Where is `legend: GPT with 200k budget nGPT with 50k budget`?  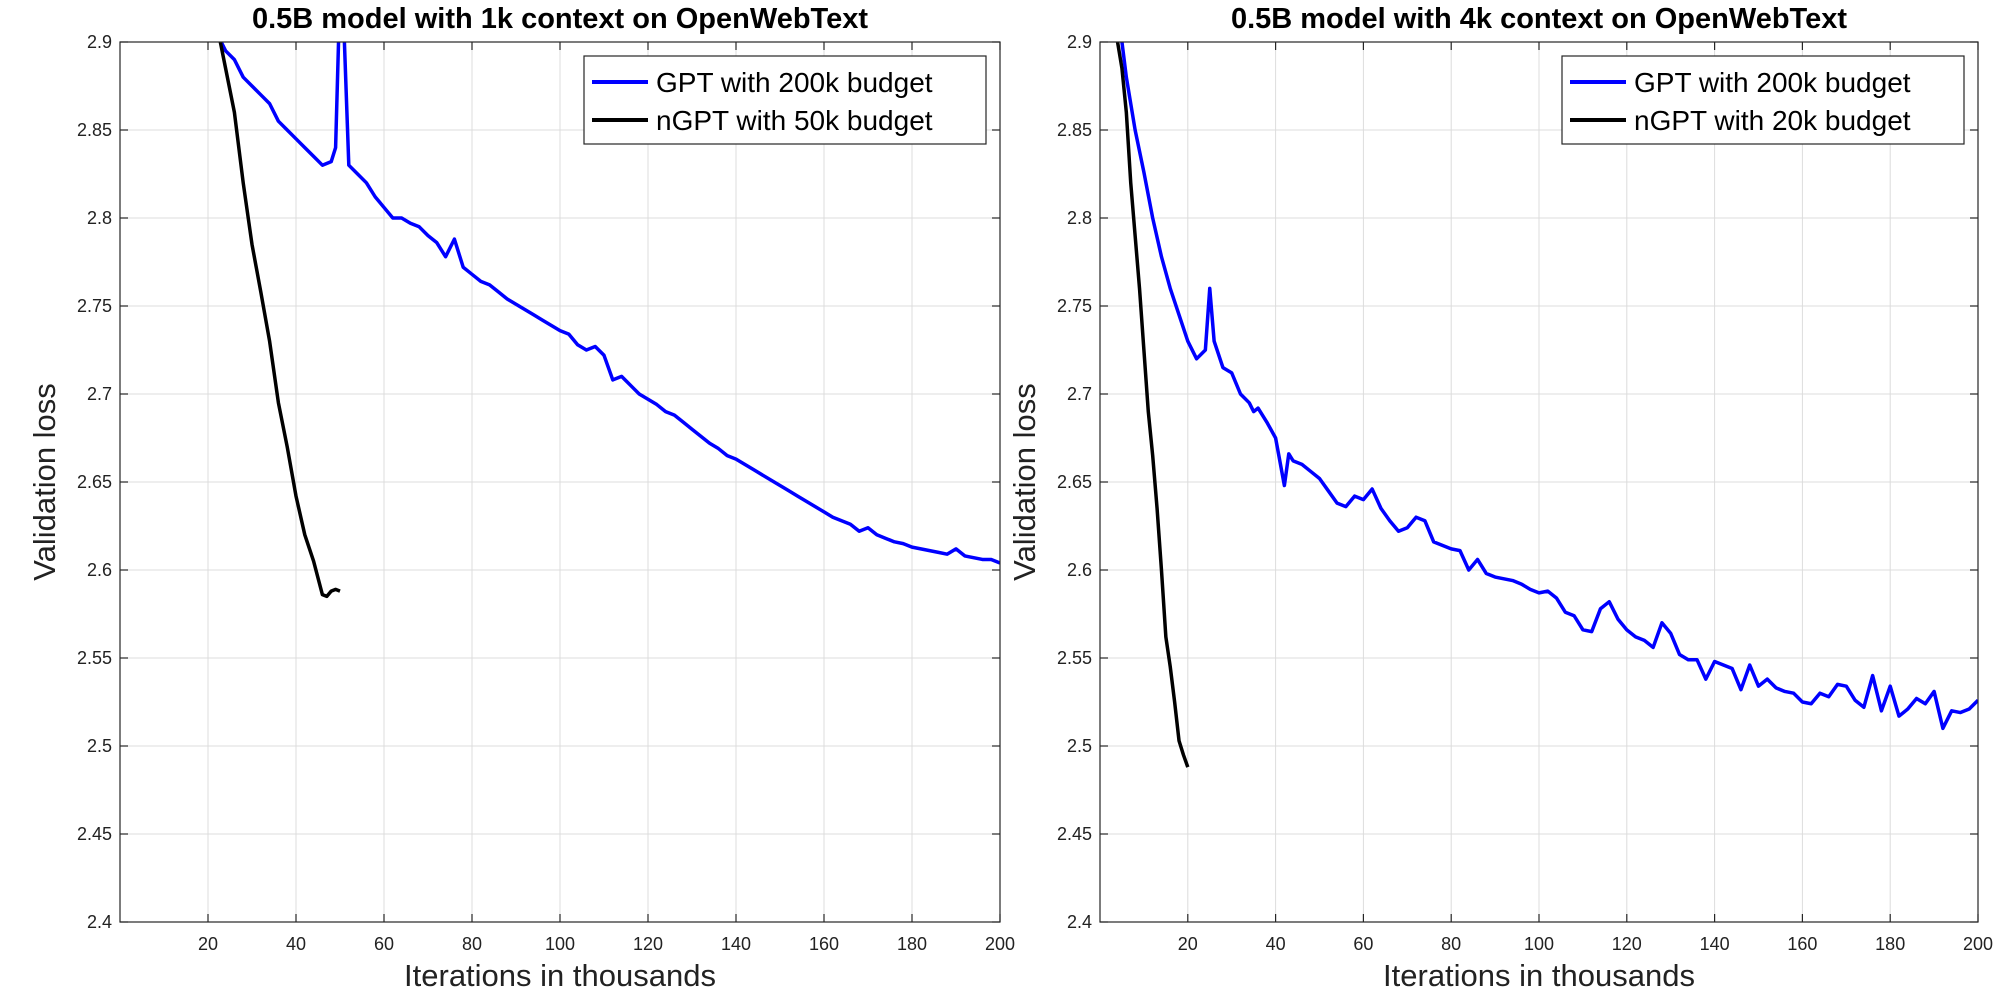 legend: GPT with 200k budget nGPT with 50k budget is located at coordinates (785, 100).